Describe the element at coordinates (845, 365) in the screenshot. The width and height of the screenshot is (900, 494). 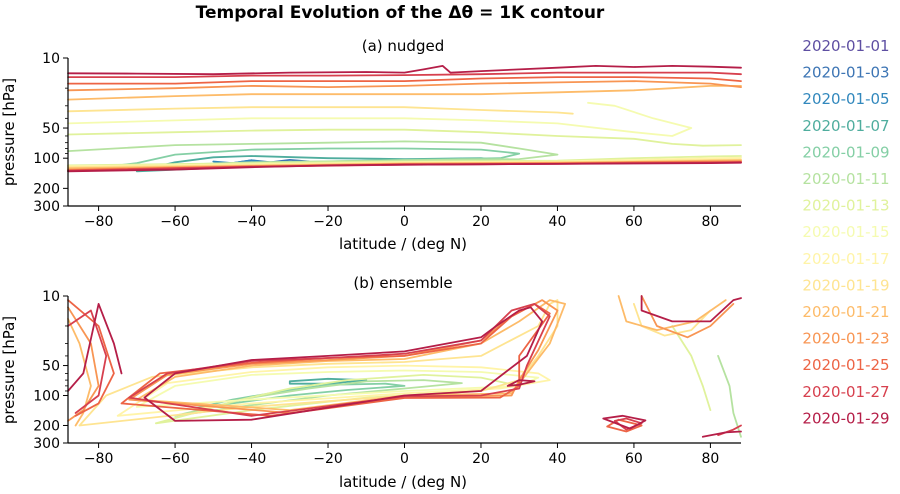
I see `legend-entry: 2020-01-25` at that location.